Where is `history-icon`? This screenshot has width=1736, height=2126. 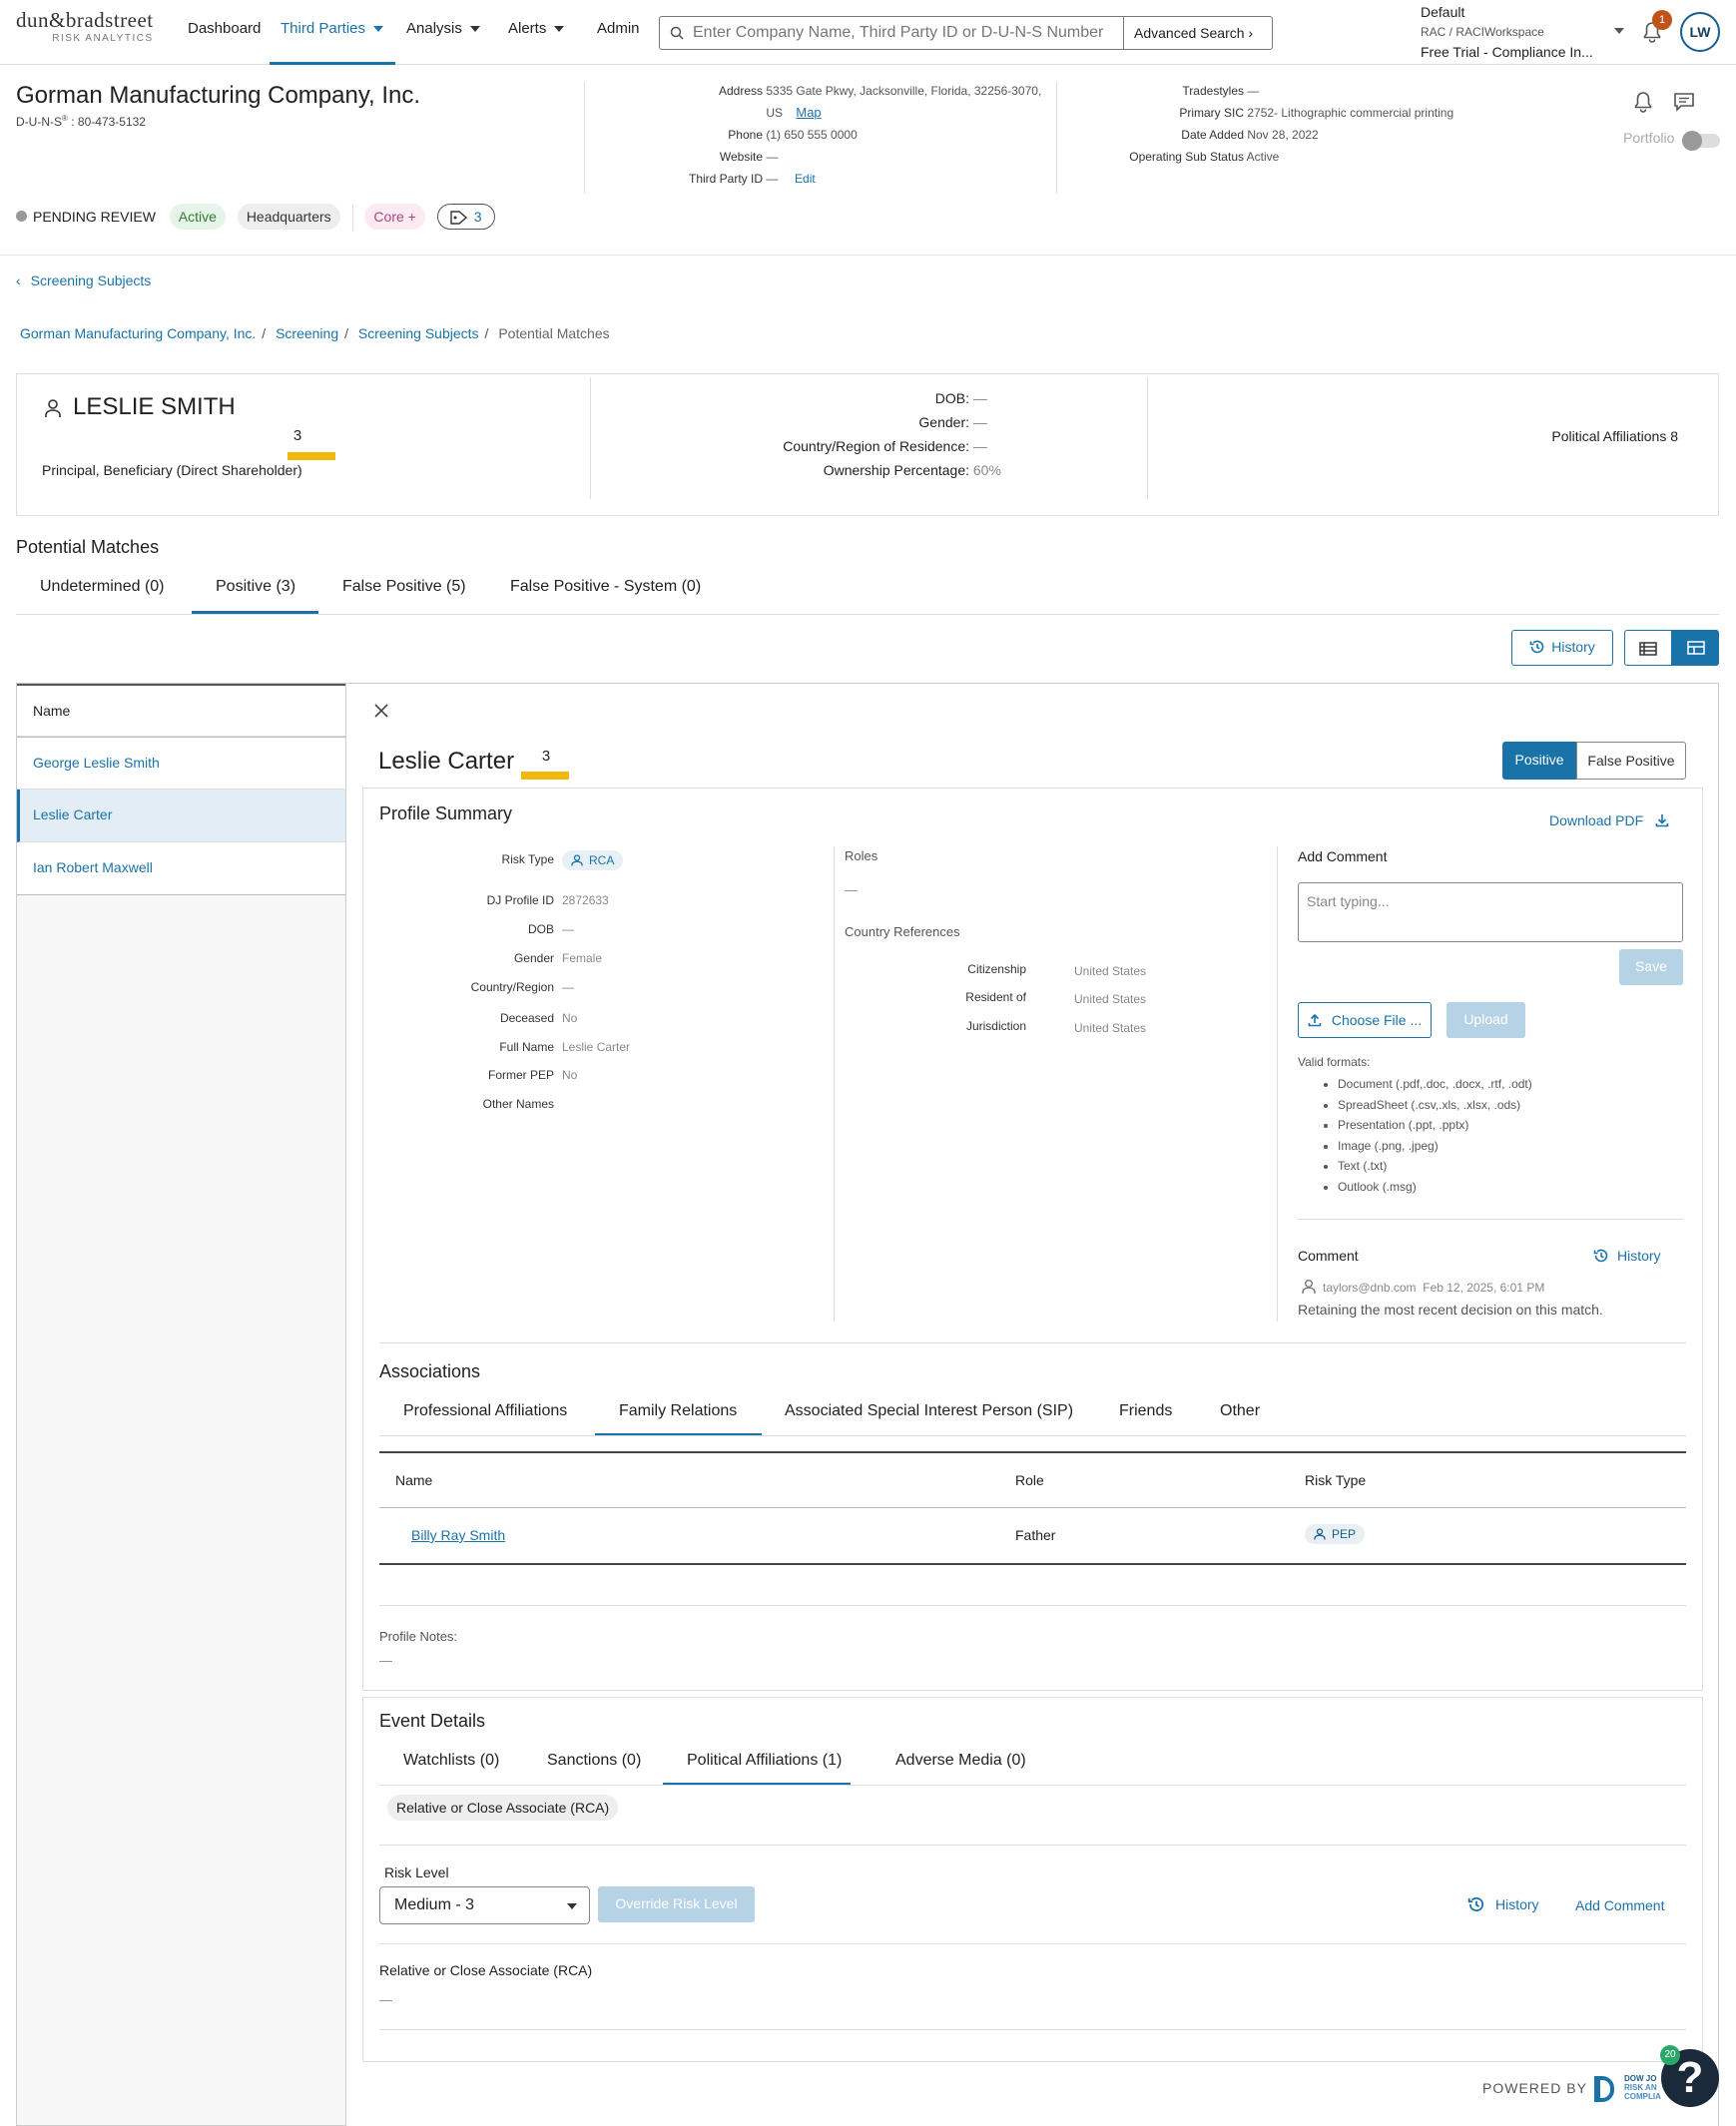
history-icon is located at coordinates (1600, 1256).